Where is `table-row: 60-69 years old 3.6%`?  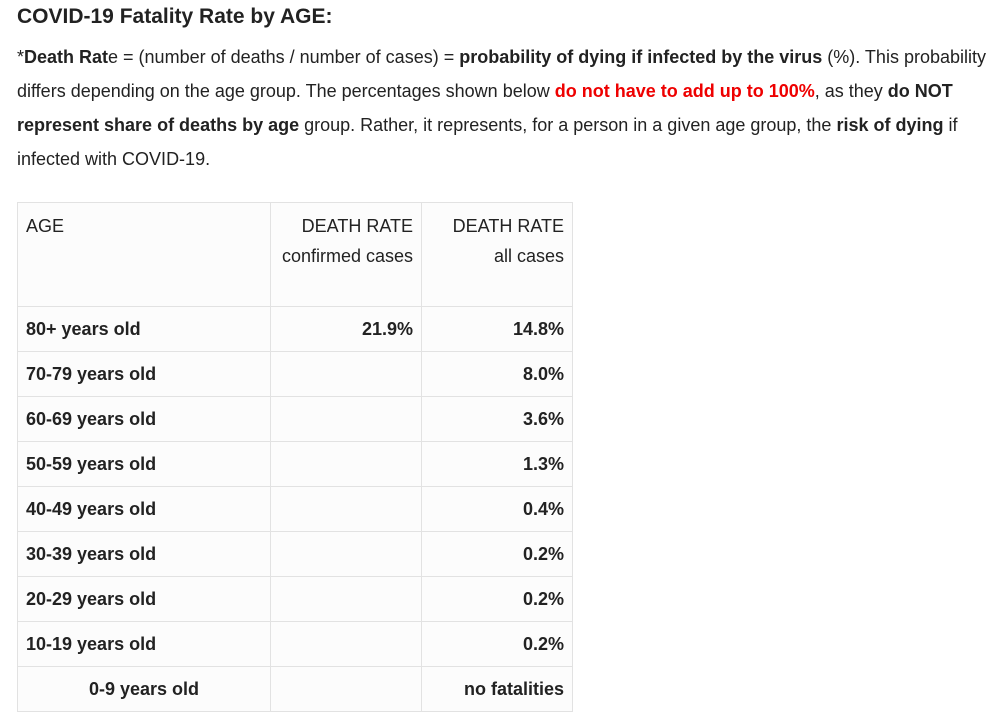
table-row: 60-69 years old 3.6% is located at coordinates (295, 419).